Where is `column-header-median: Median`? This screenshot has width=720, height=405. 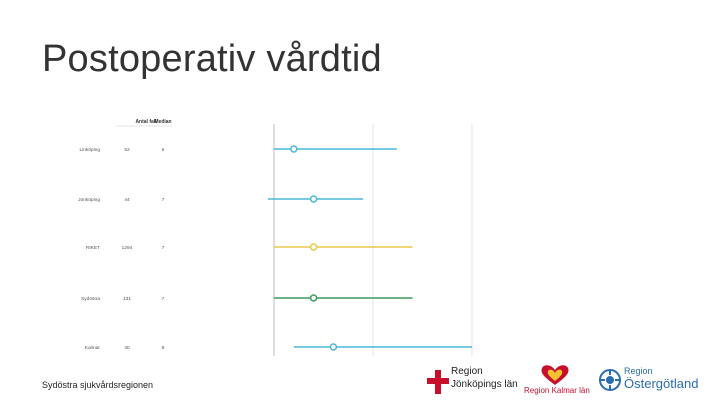
column-header-median: Median is located at coordinates (162, 122).